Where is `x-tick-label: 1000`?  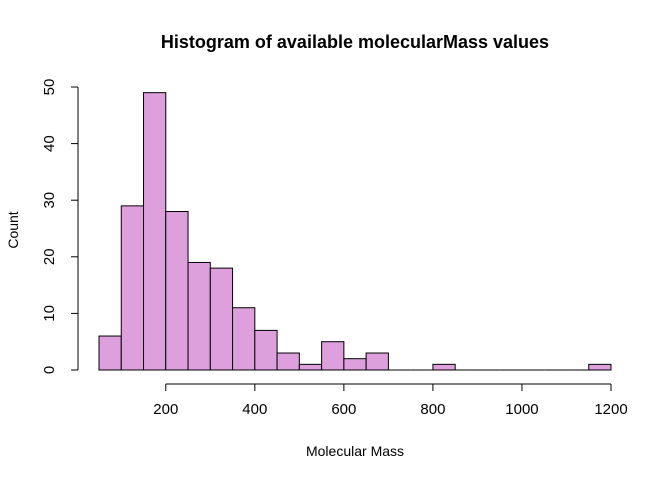 x-tick-label: 1000 is located at coordinates (521, 409).